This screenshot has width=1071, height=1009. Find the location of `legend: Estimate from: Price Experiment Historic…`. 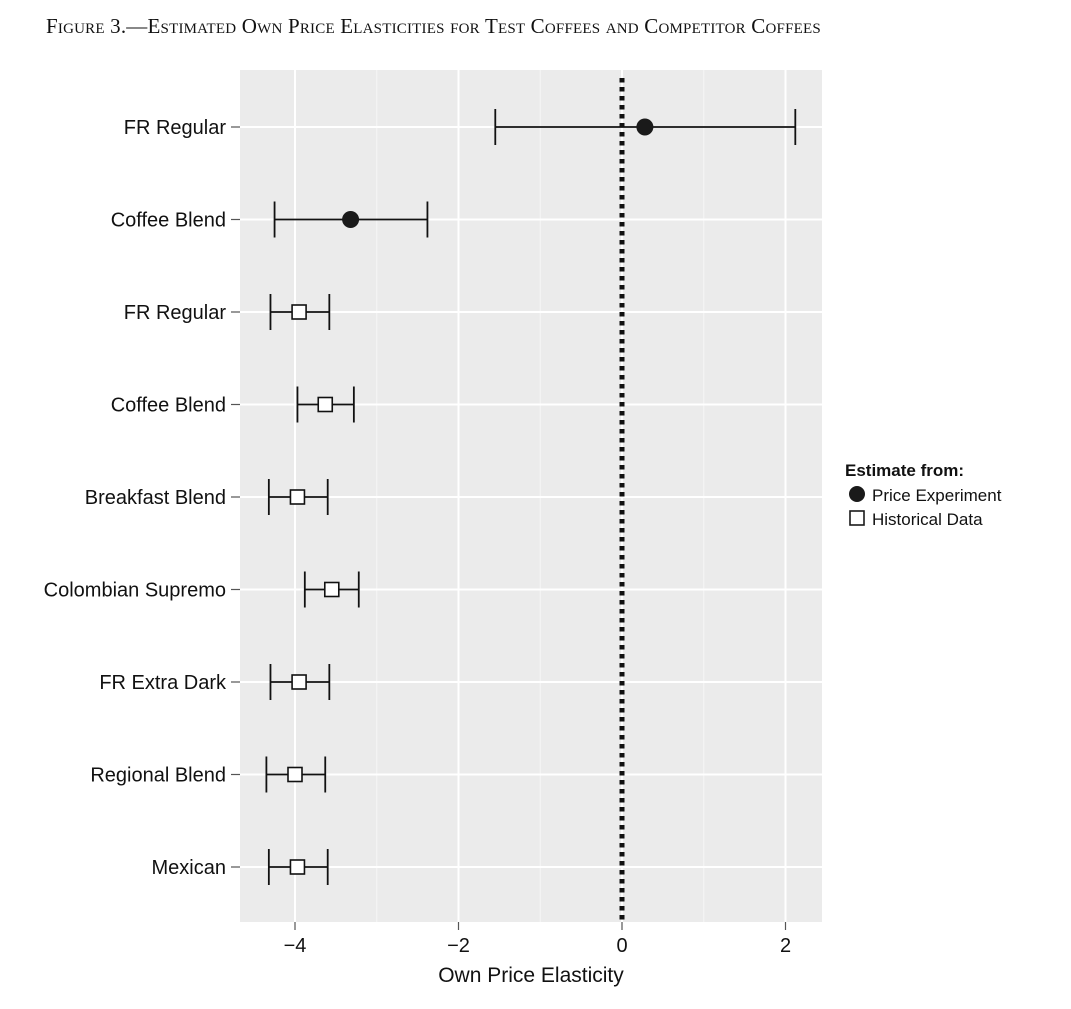

legend: Estimate from: Price Experiment Historic… is located at coordinates (923, 495).